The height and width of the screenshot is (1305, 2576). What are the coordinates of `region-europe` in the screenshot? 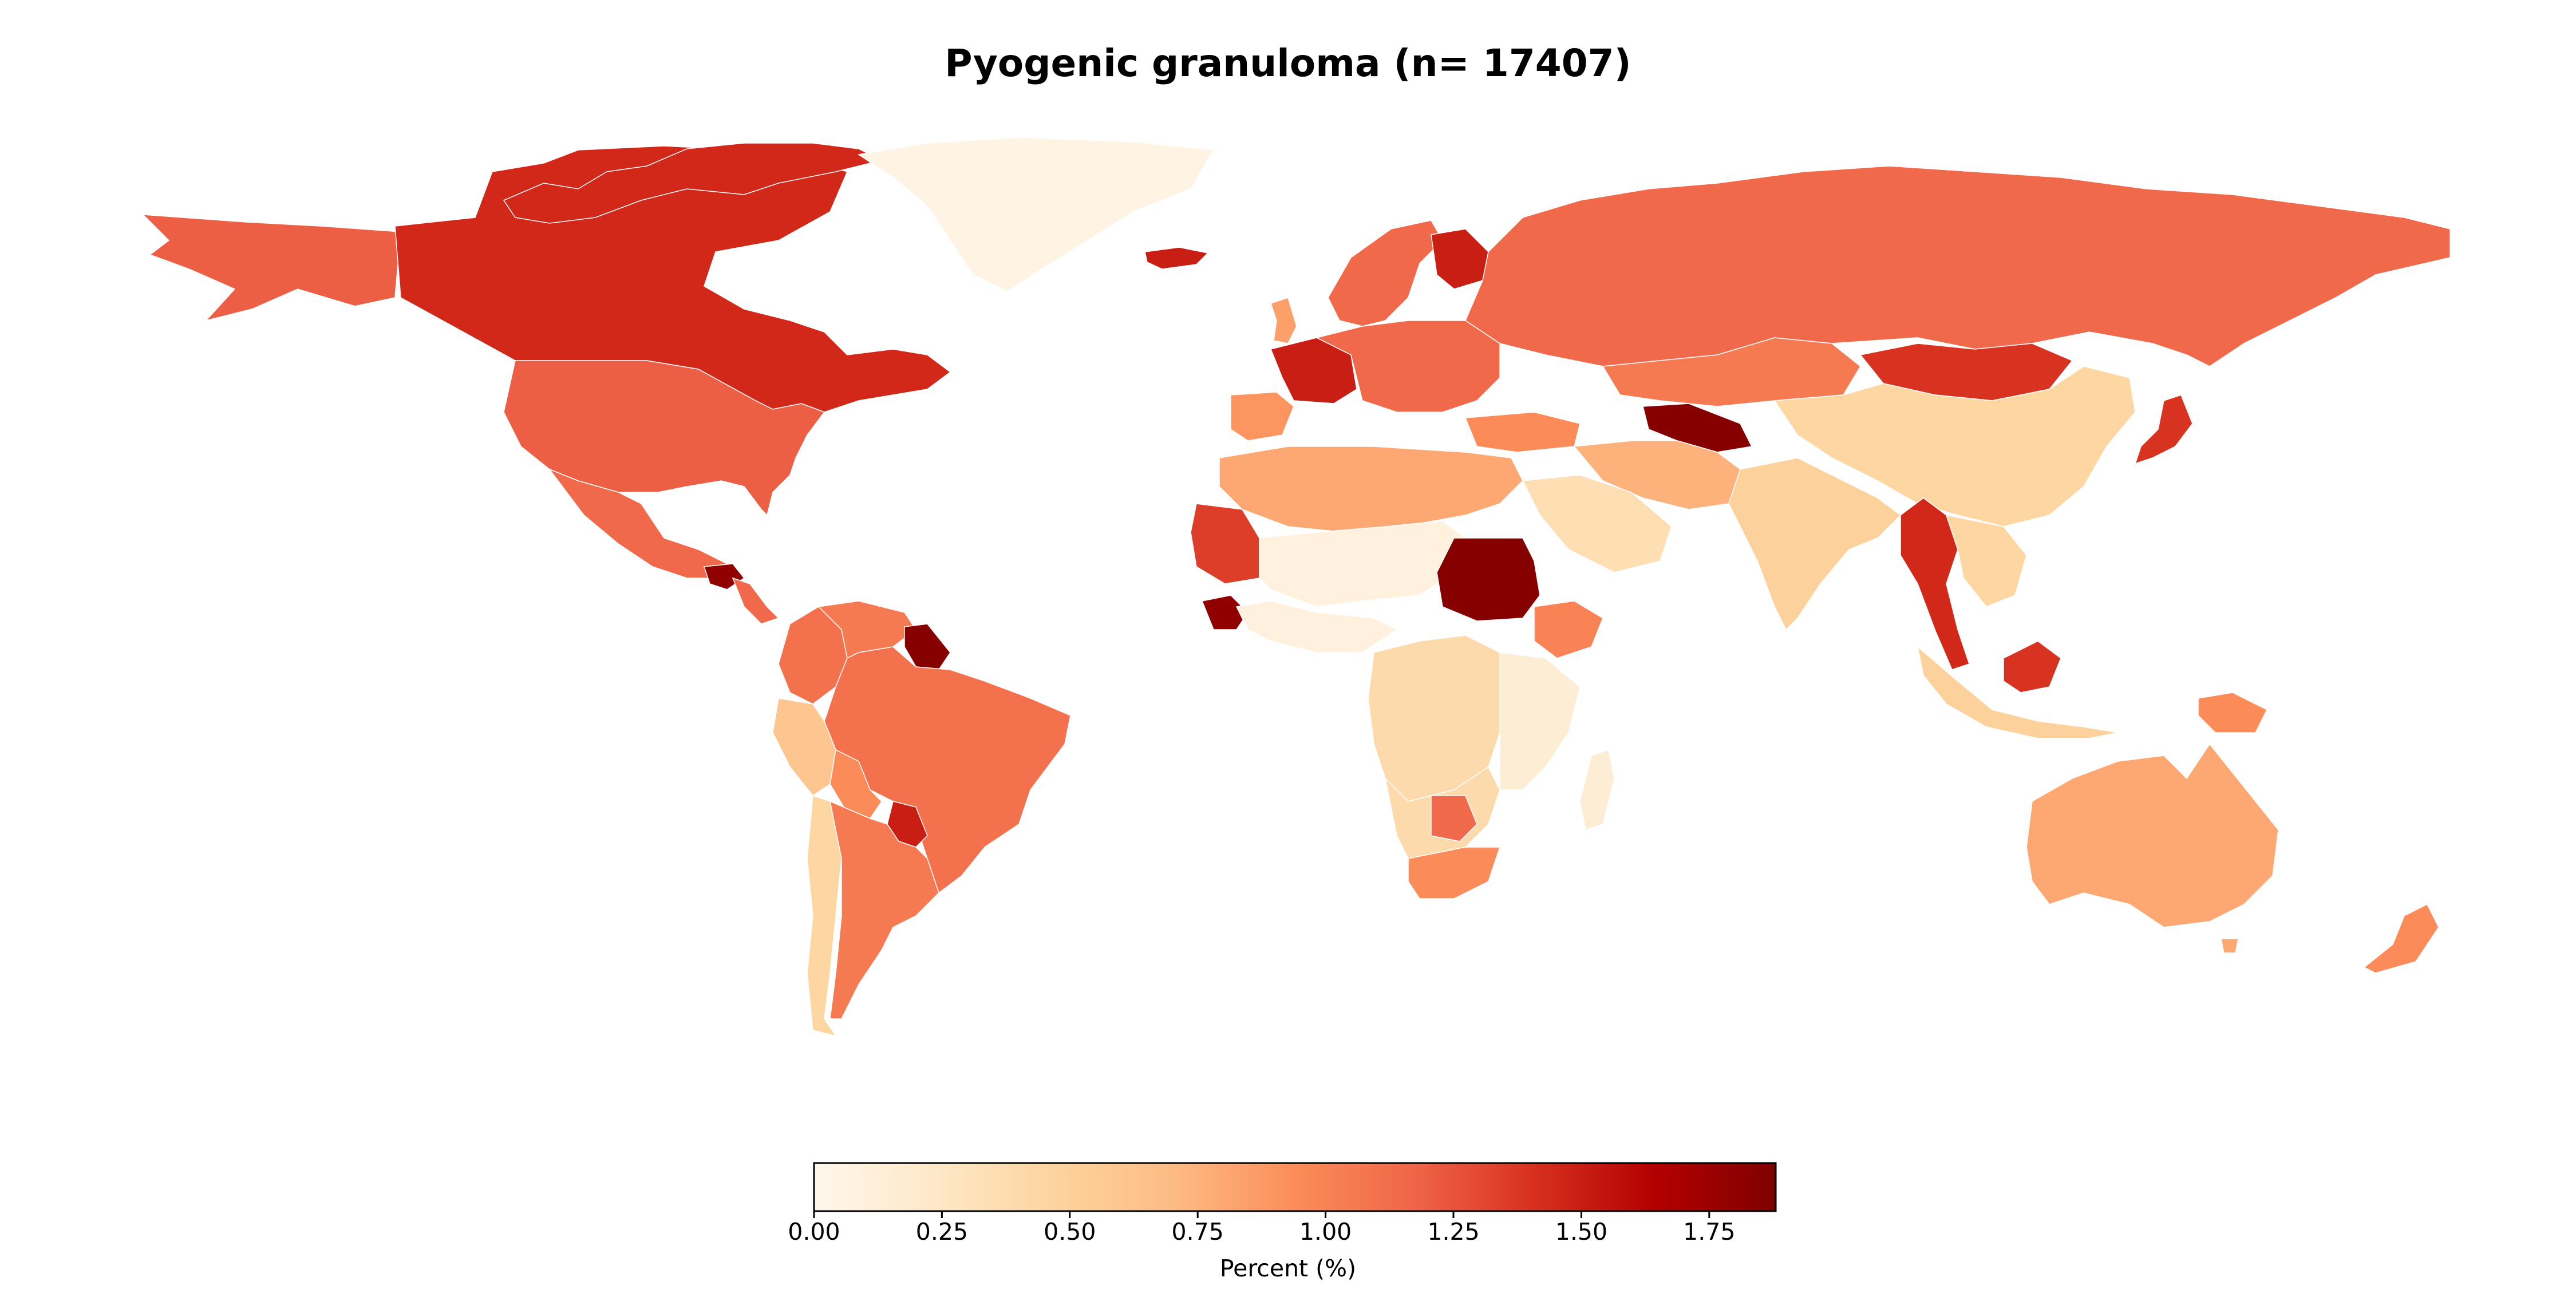 It's located at (1407, 366).